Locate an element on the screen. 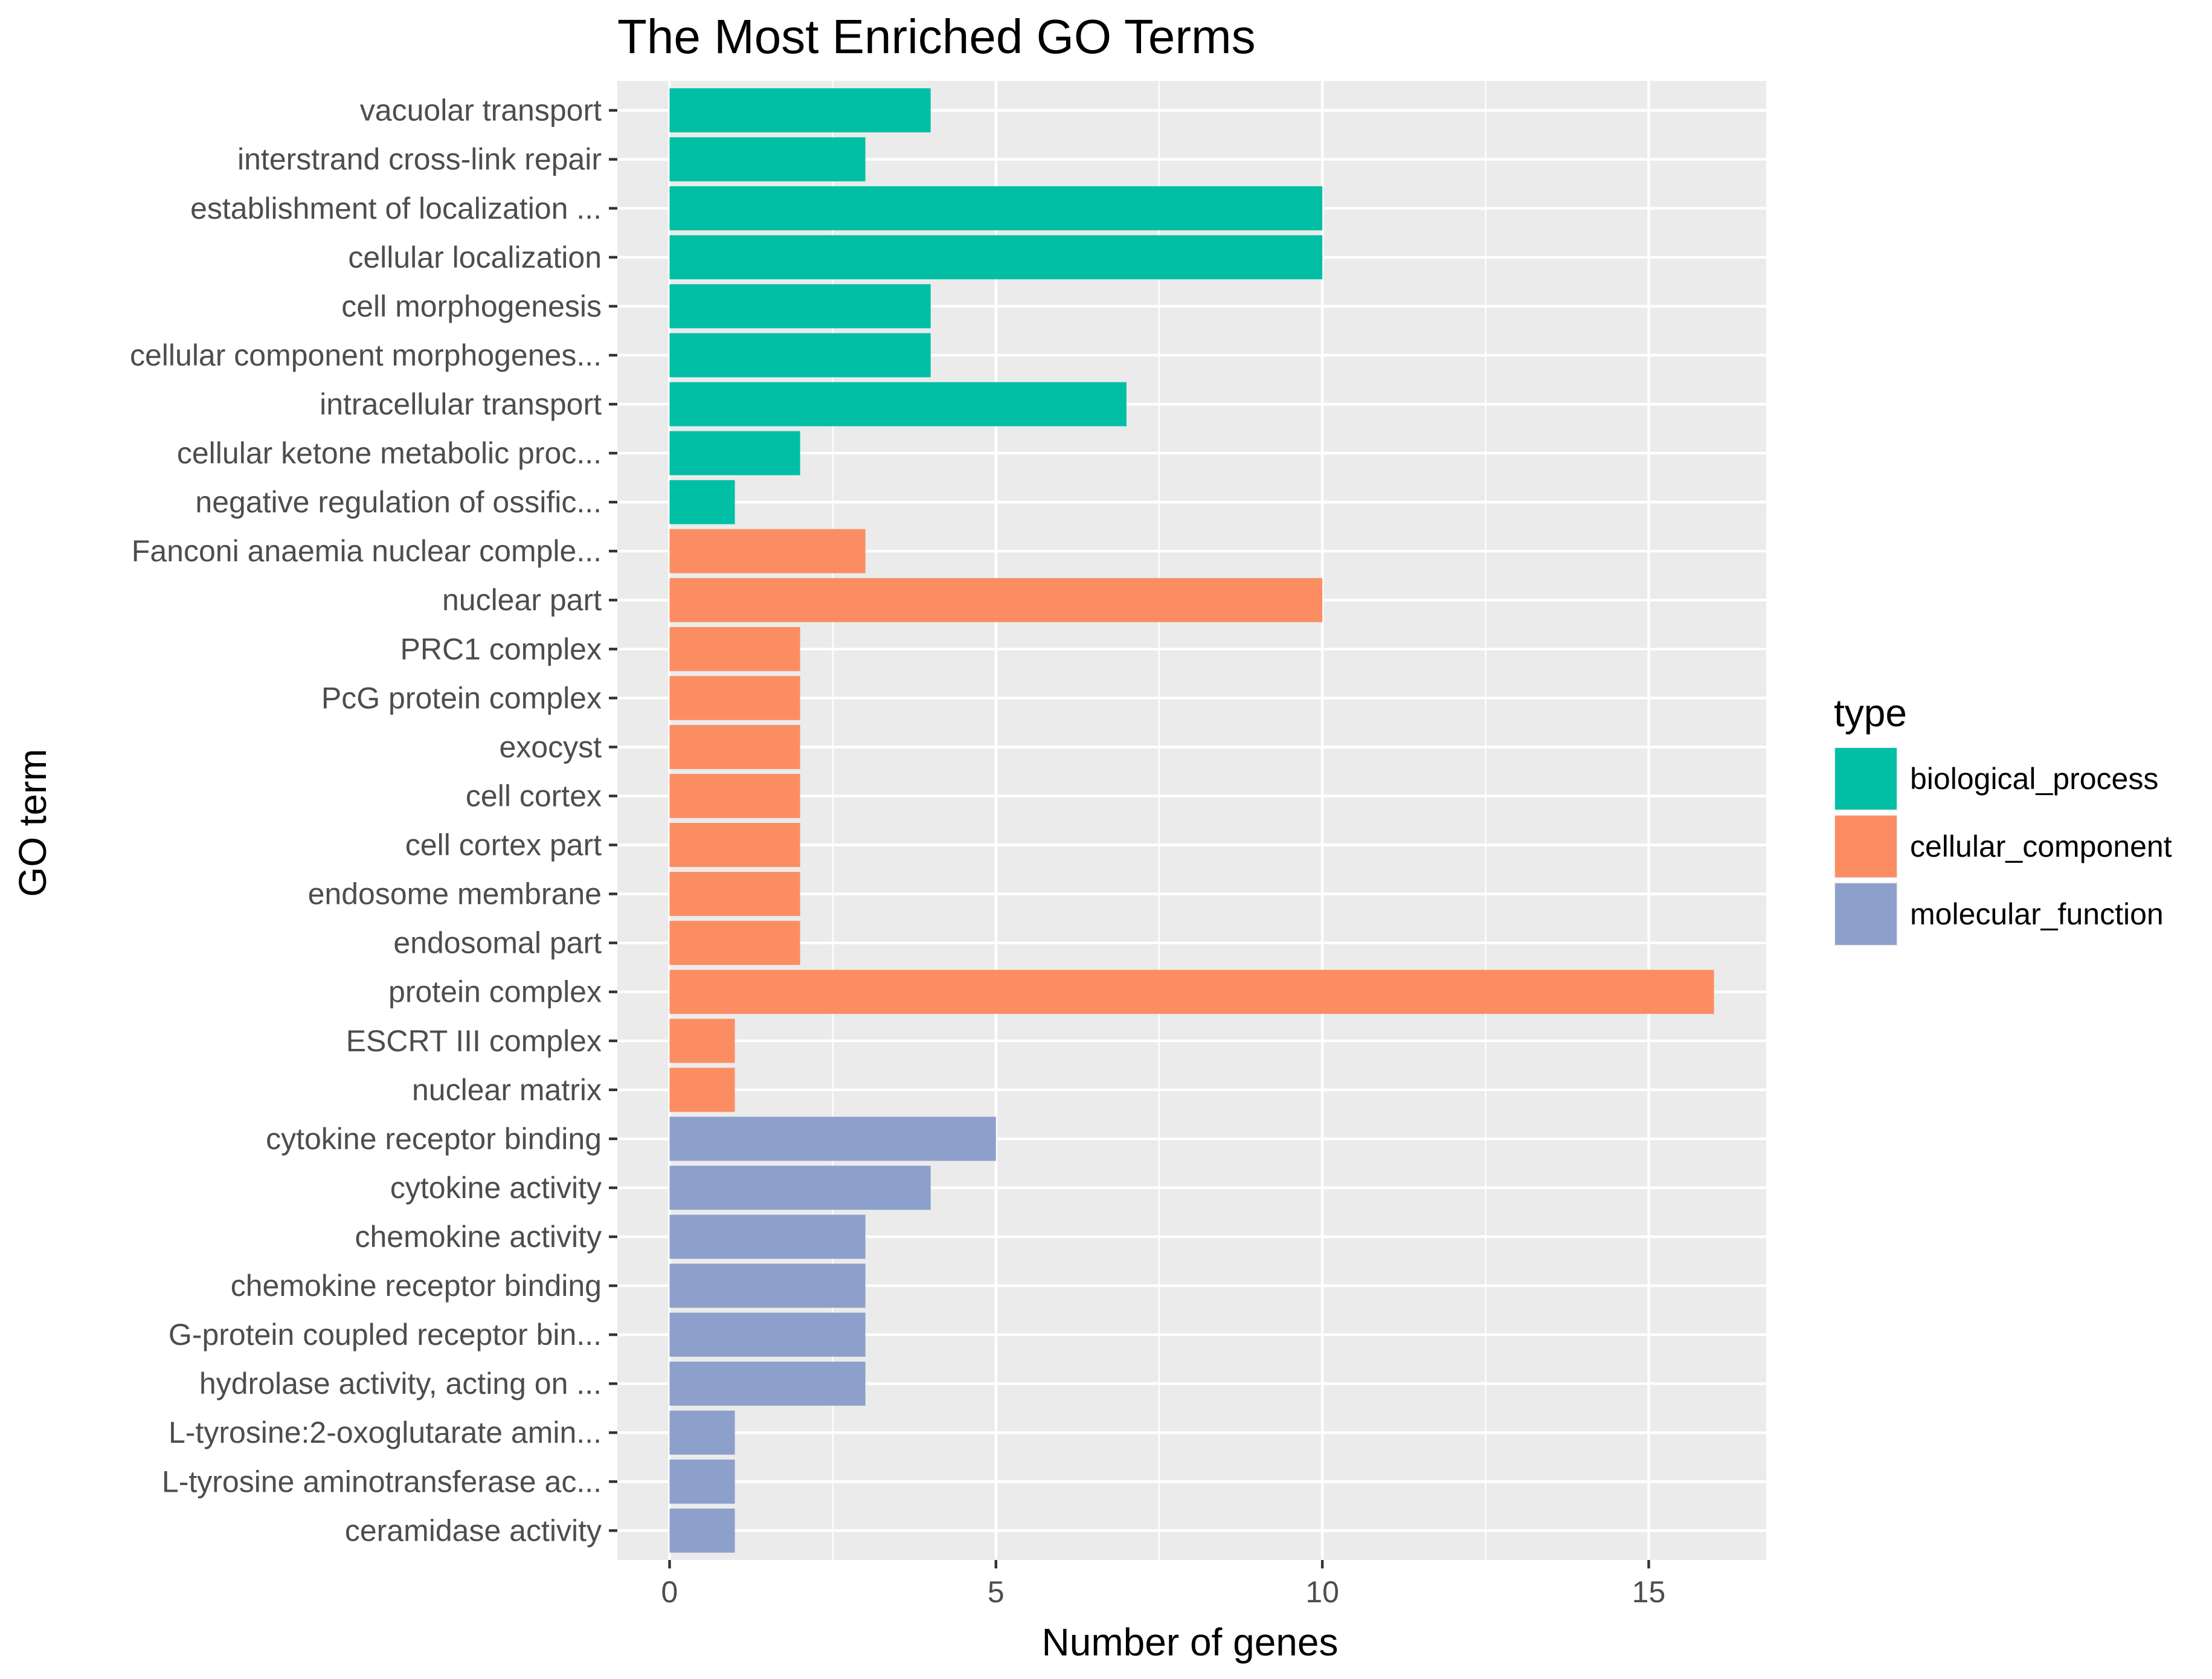 The height and width of the screenshot is (1679, 2212). bar-cell-morphogenesis is located at coordinates (800, 306).